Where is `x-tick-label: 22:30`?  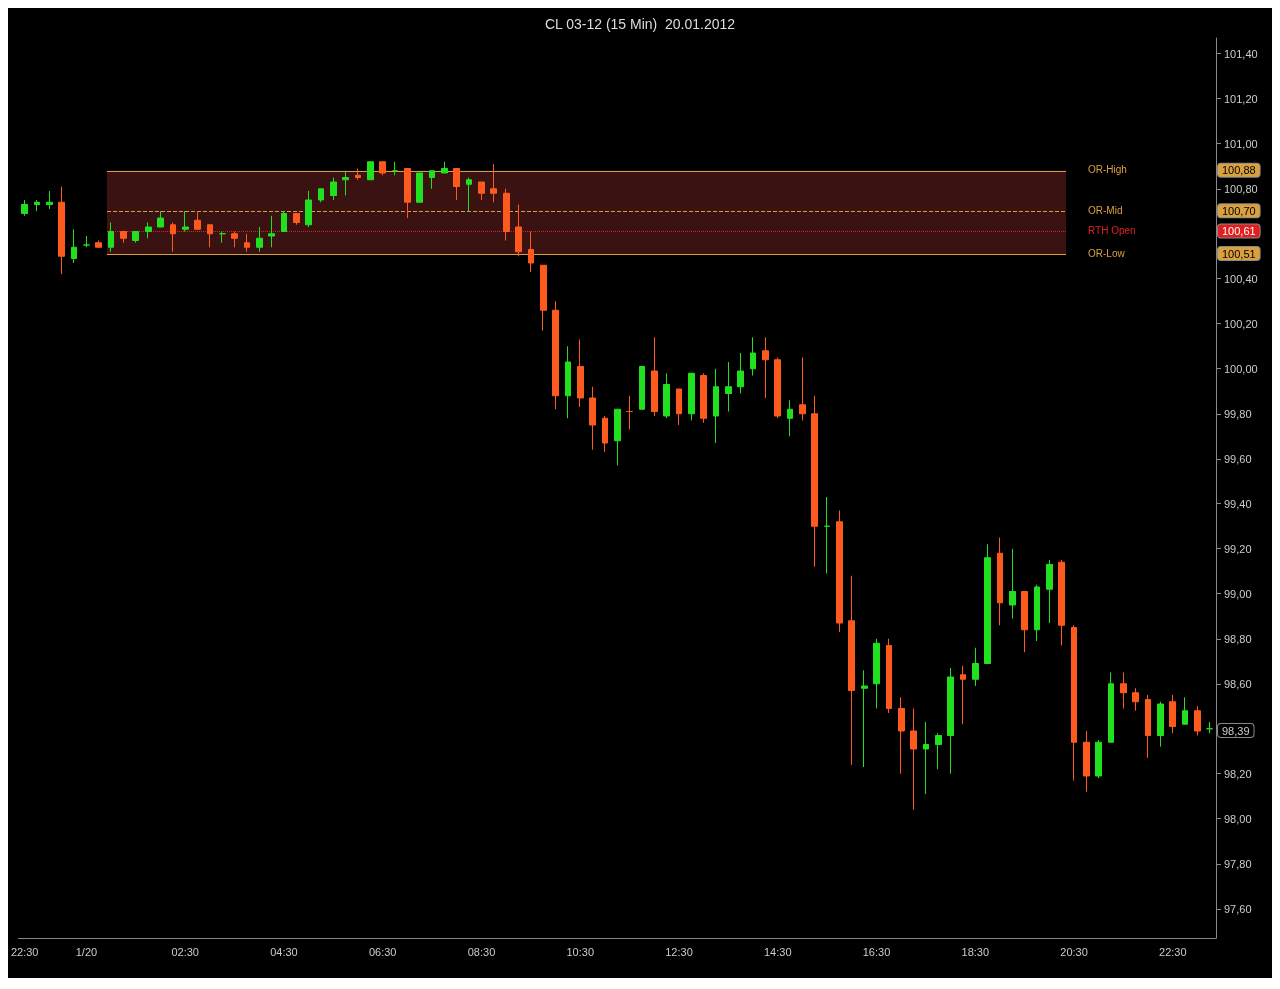
x-tick-label: 22:30 is located at coordinates (24, 951).